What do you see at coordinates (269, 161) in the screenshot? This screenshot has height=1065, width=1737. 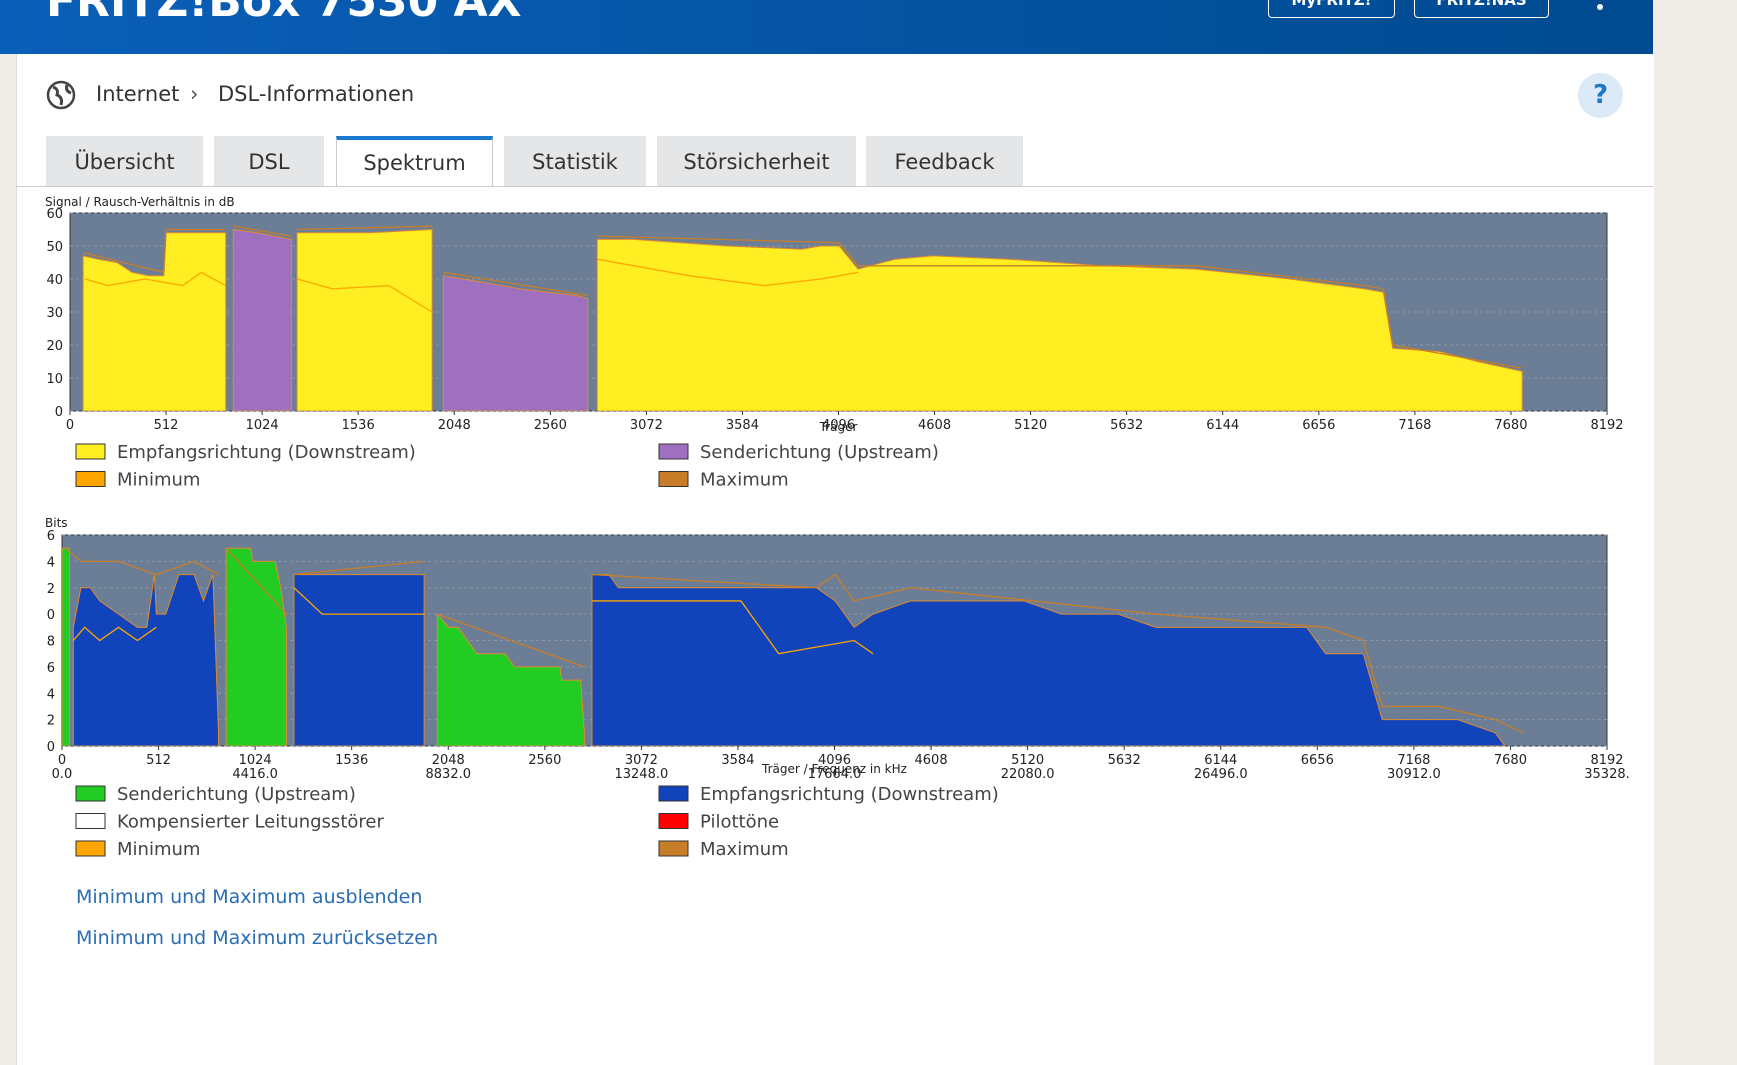 I see `tab: DSL` at bounding box center [269, 161].